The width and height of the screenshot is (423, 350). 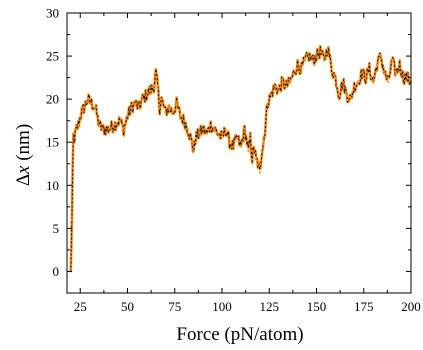 I want to click on y-tick-label: 30, so click(x=52, y=13).